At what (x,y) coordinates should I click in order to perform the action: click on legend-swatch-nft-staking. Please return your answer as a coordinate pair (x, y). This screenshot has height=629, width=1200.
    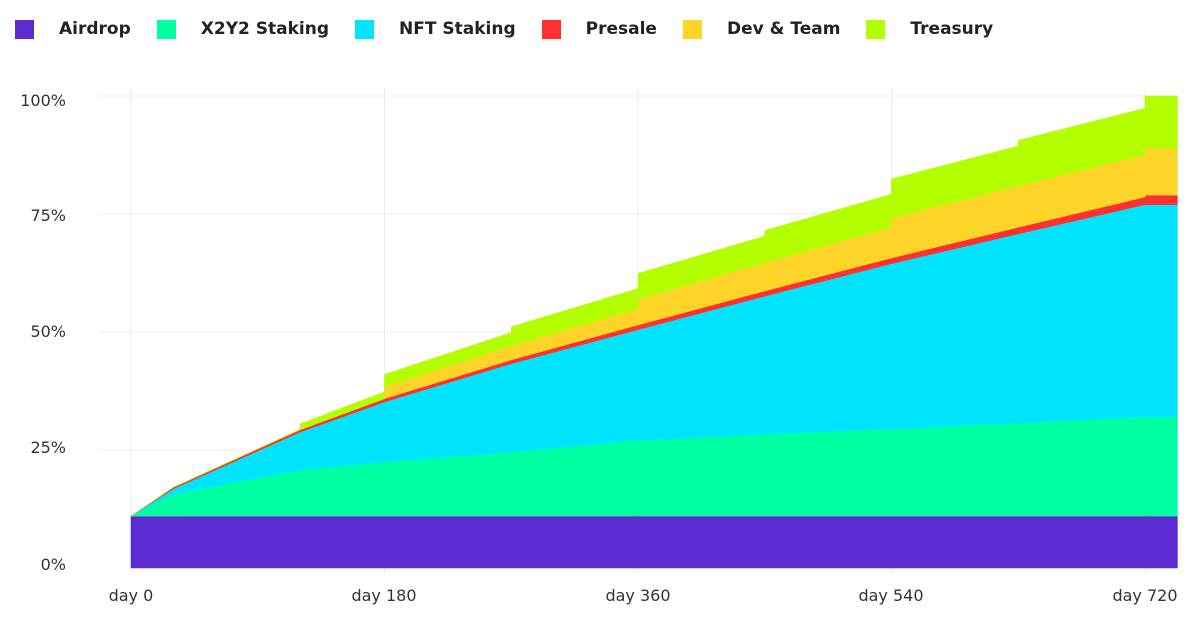
    Looking at the image, I should click on (365, 29).